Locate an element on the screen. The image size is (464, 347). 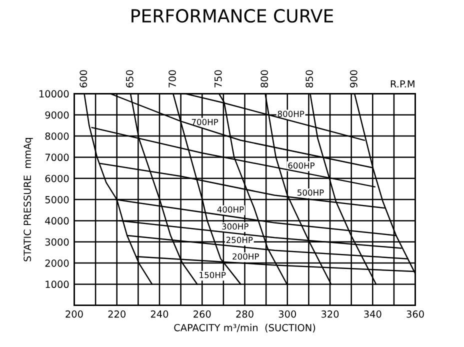
text: 750 is located at coordinates (218, 79).